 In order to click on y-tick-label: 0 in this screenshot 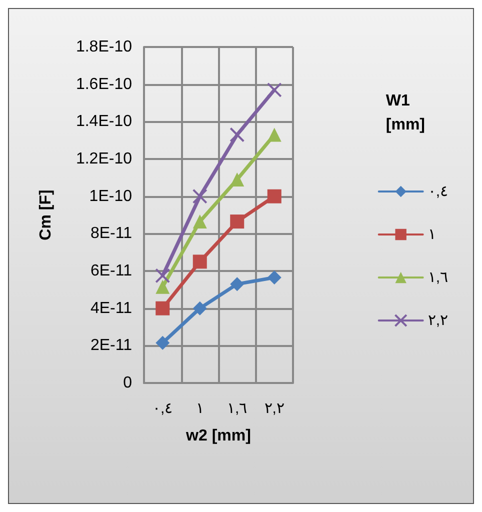, I will do `click(127, 383)`.